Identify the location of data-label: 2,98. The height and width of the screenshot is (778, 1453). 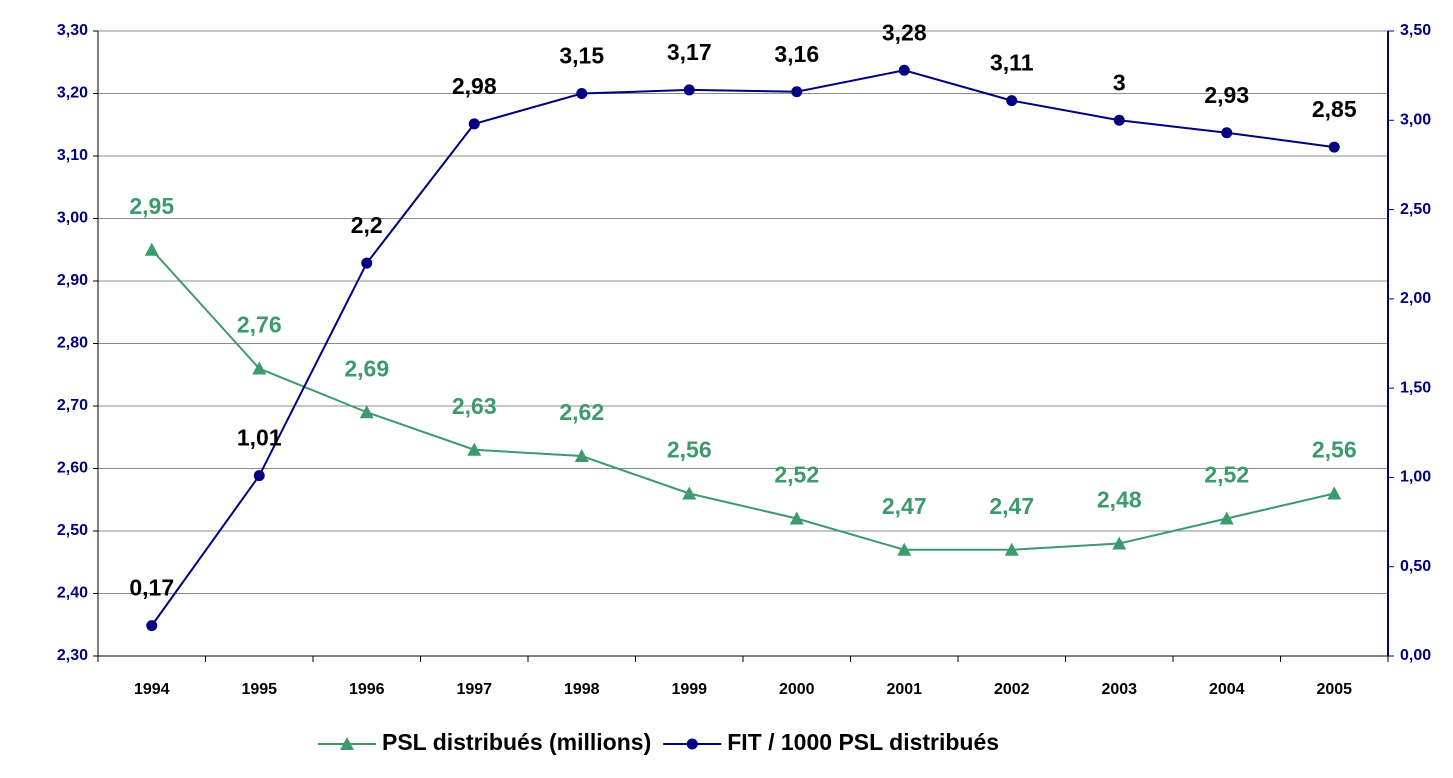
(474, 86).